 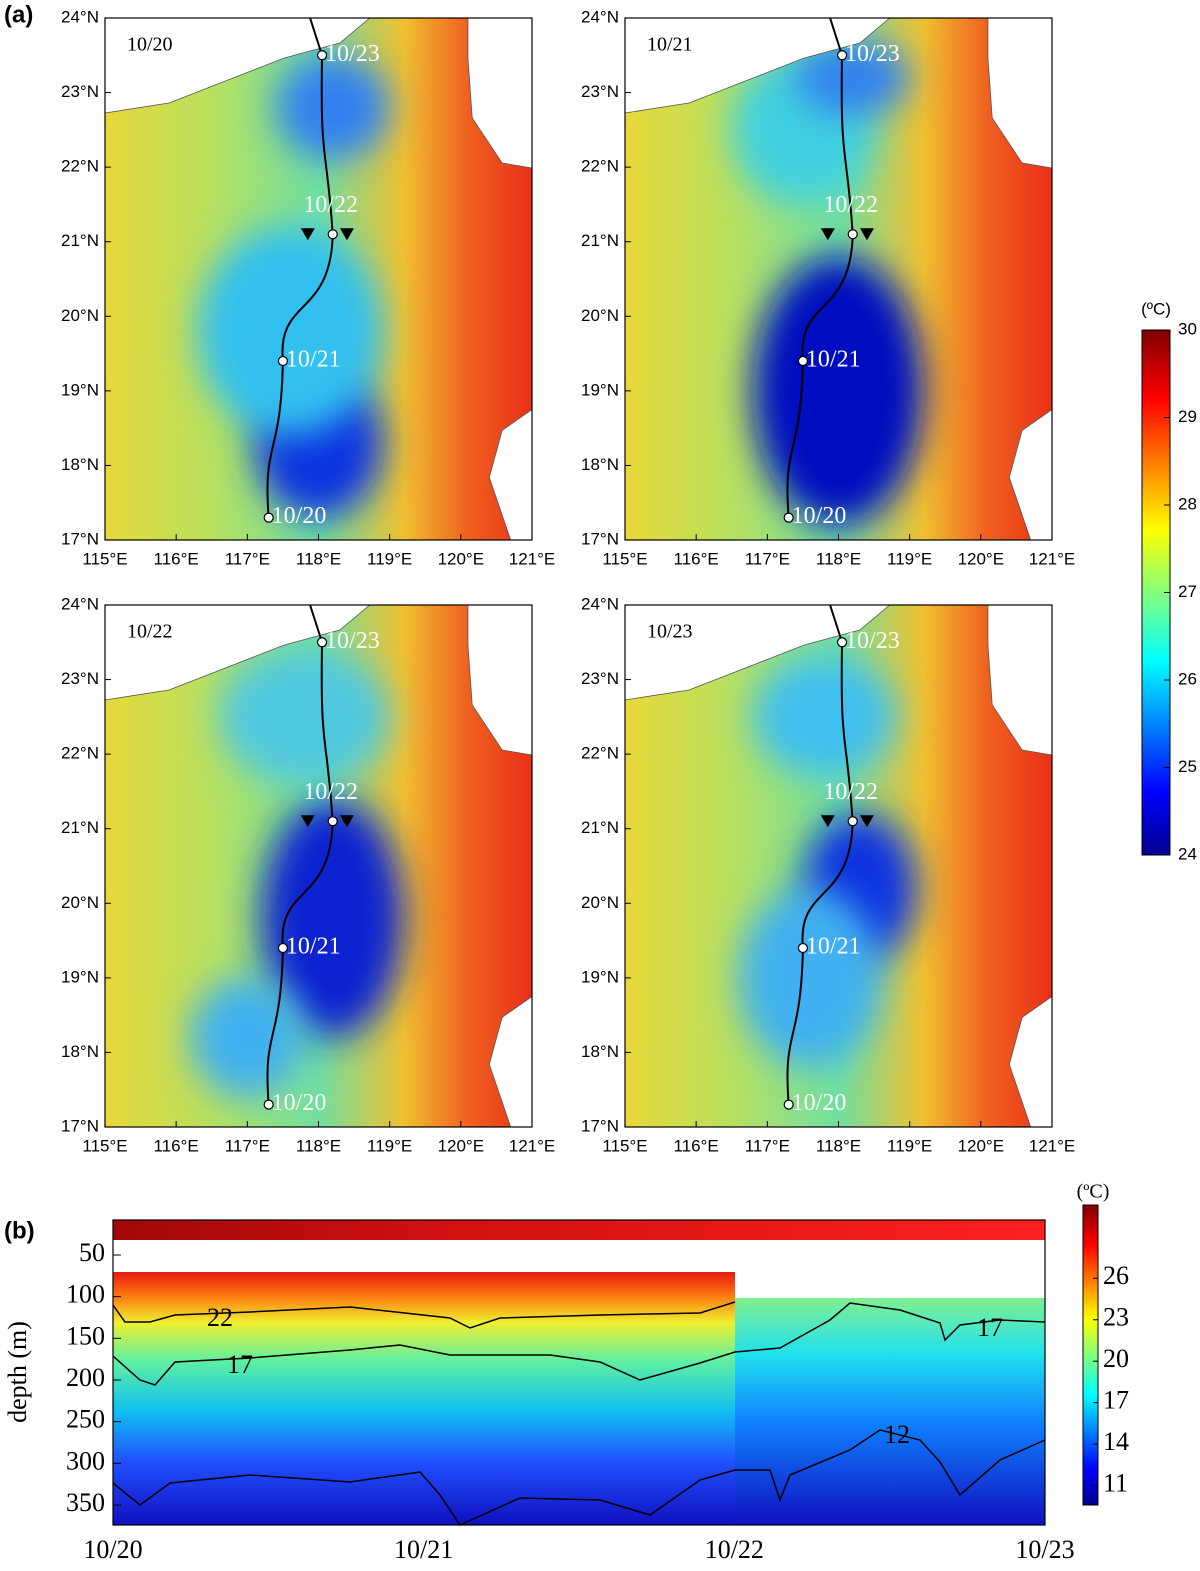 I want to click on y-tick-label: 300, so click(x=85, y=1460).